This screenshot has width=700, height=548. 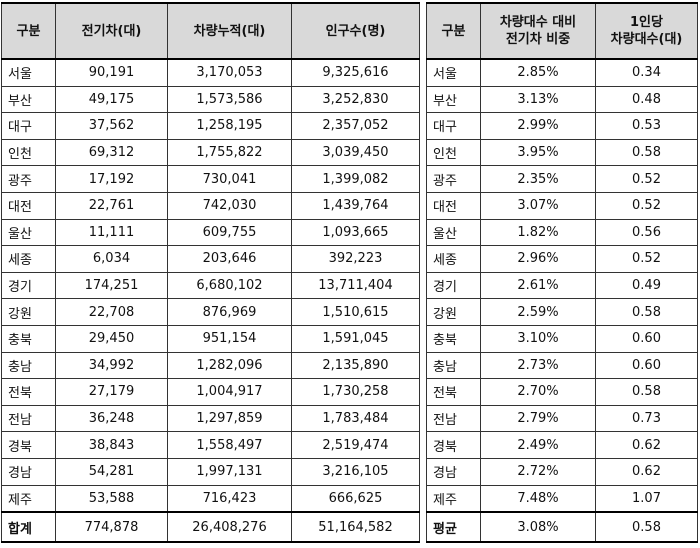 What do you see at coordinates (111, 445) in the screenshot?
I see `ev-count-cell: 38,843` at bounding box center [111, 445].